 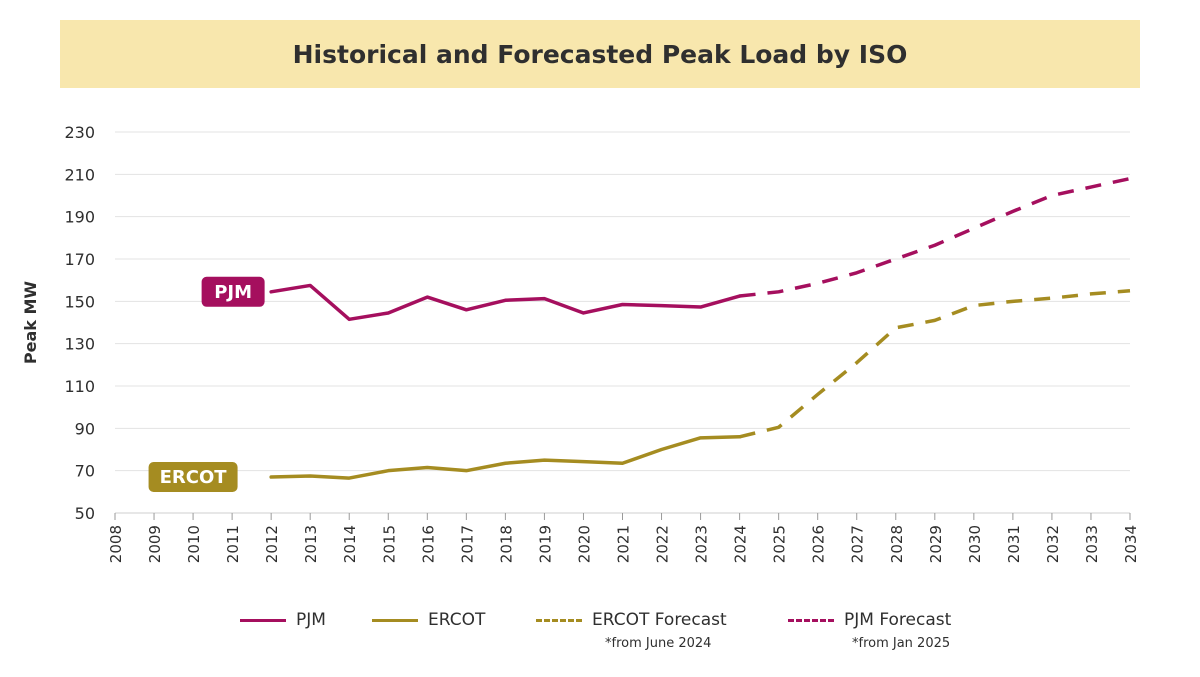 I want to click on series-line-ercot, so click(x=505, y=457).